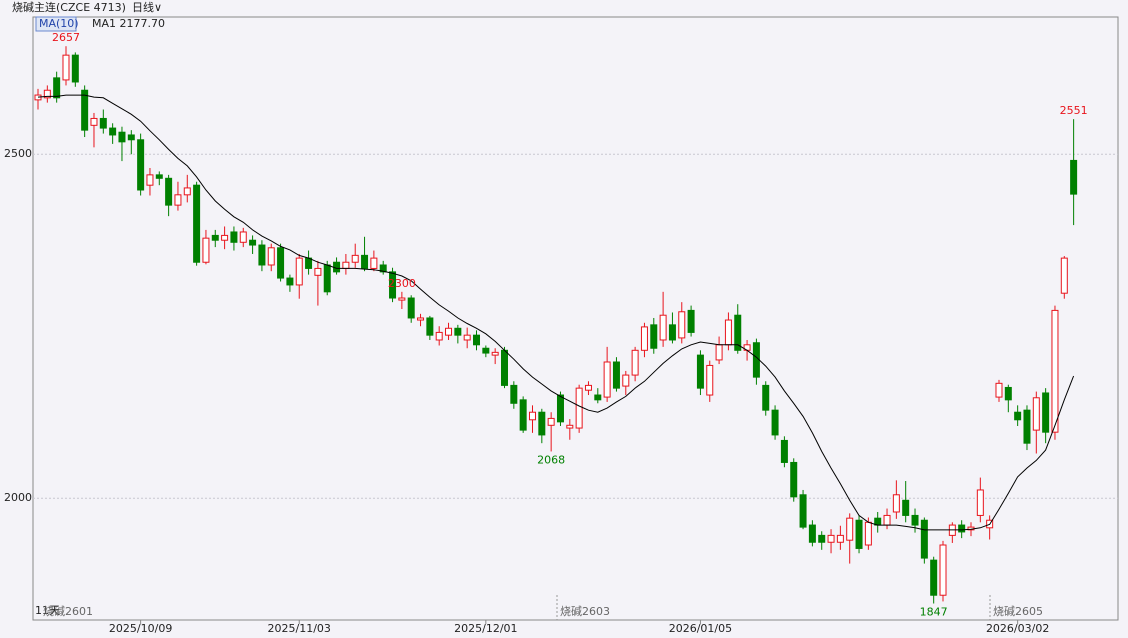 This screenshot has width=1128, height=638. What do you see at coordinates (18, 153) in the screenshot?
I see `y-tick-label: 2500` at bounding box center [18, 153].